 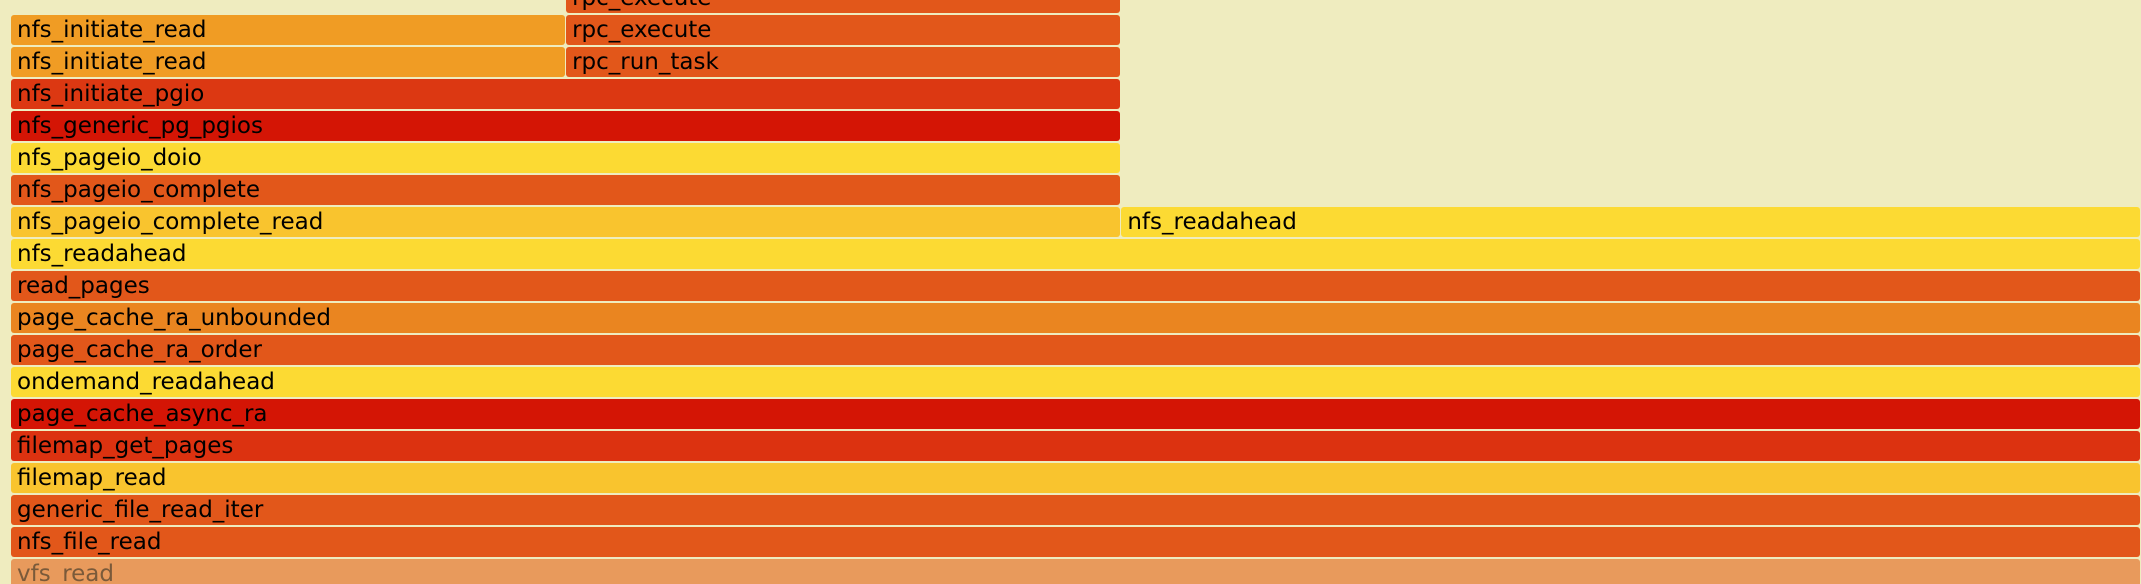 I want to click on flame-frame: ondemand_readahead, so click(x=1075, y=382).